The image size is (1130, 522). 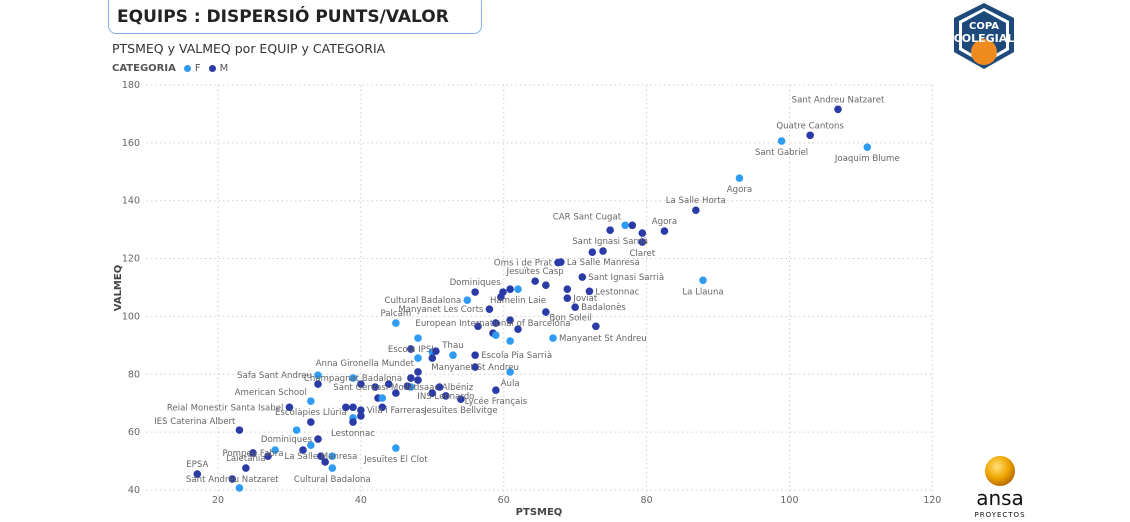 I want to click on data-label: Sant Gervasi Mollet, so click(x=375, y=388).